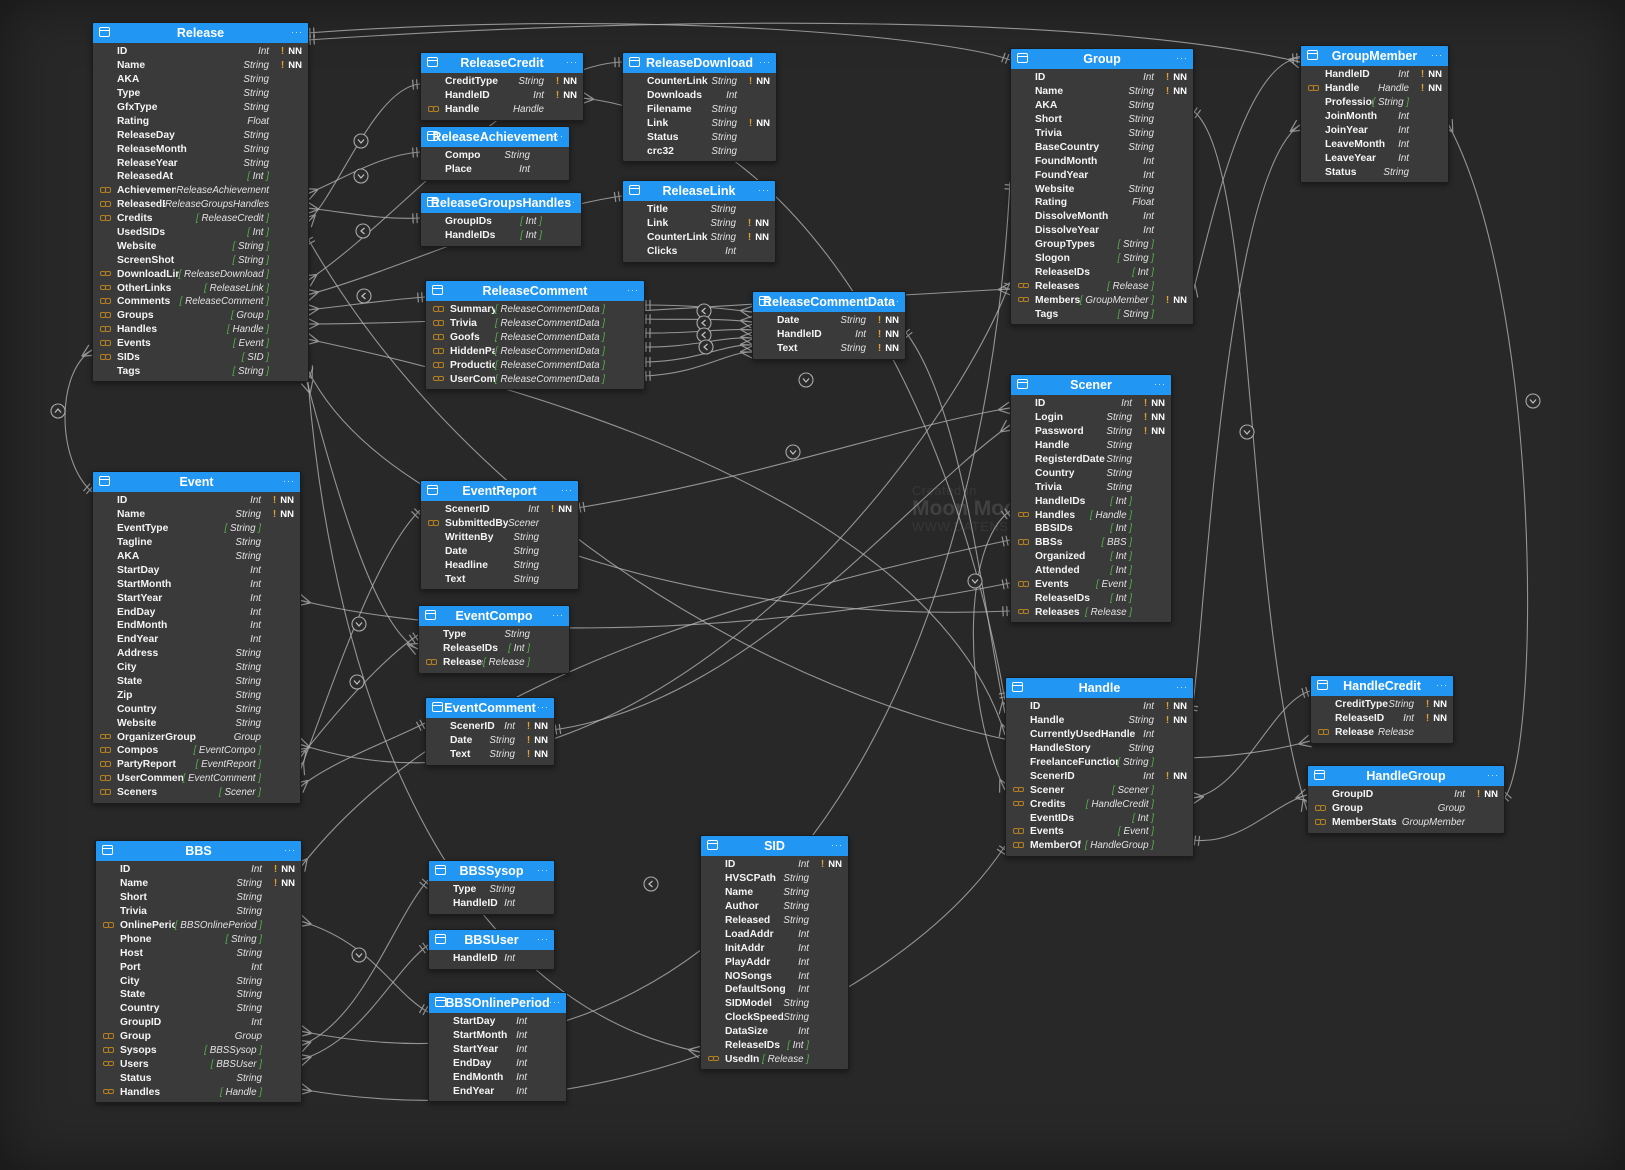  Describe the element at coordinates (196, 612) in the screenshot. I see `field-row-EndDay: EndDay Int` at that location.